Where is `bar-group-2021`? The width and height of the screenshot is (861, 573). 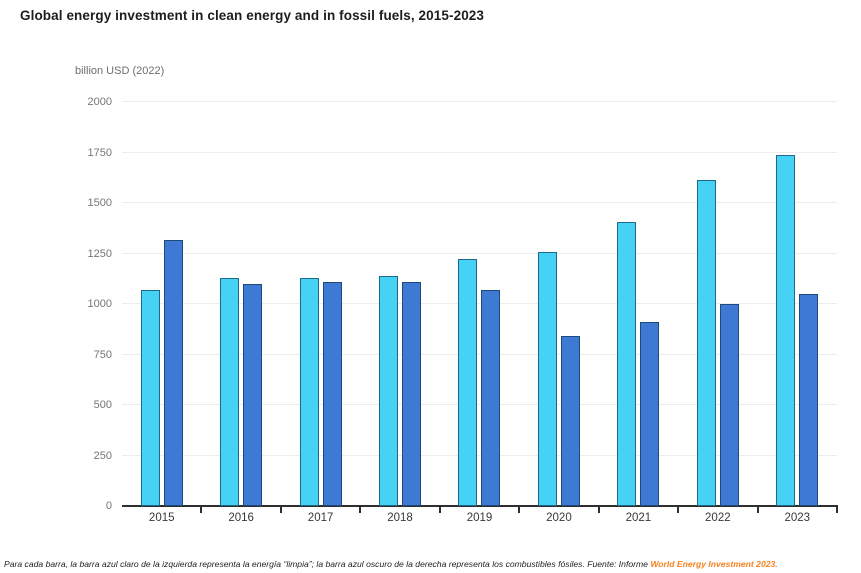 bar-group-2021 is located at coordinates (638, 304).